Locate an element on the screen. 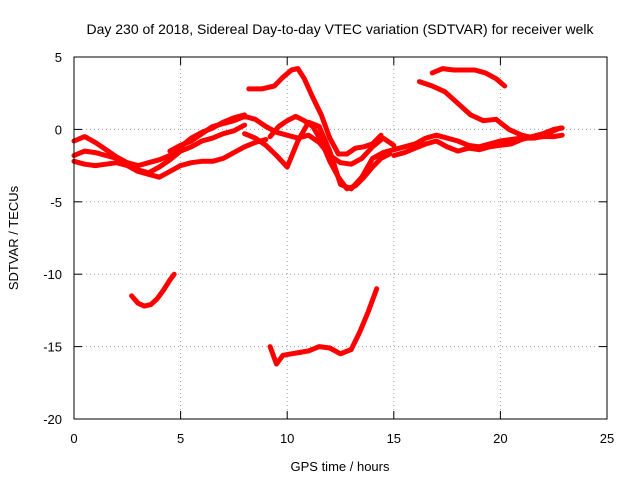  x-axis-label: GPS time / hours is located at coordinates (340, 466).